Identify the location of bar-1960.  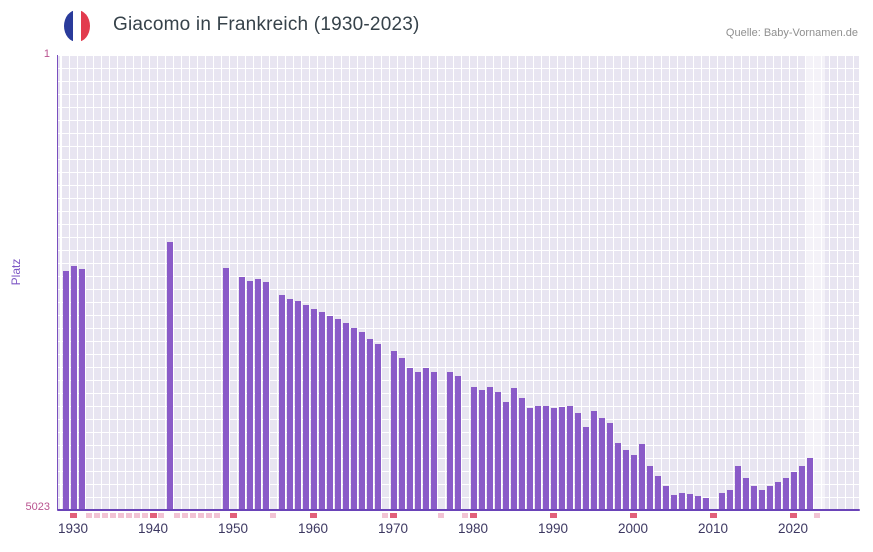
(314, 409).